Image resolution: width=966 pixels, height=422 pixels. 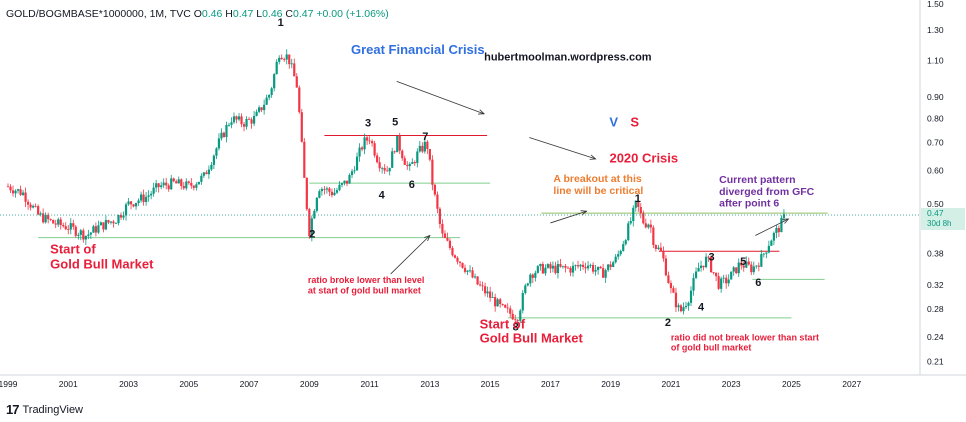 I want to click on arrow-broke-lower, so click(x=410, y=255).